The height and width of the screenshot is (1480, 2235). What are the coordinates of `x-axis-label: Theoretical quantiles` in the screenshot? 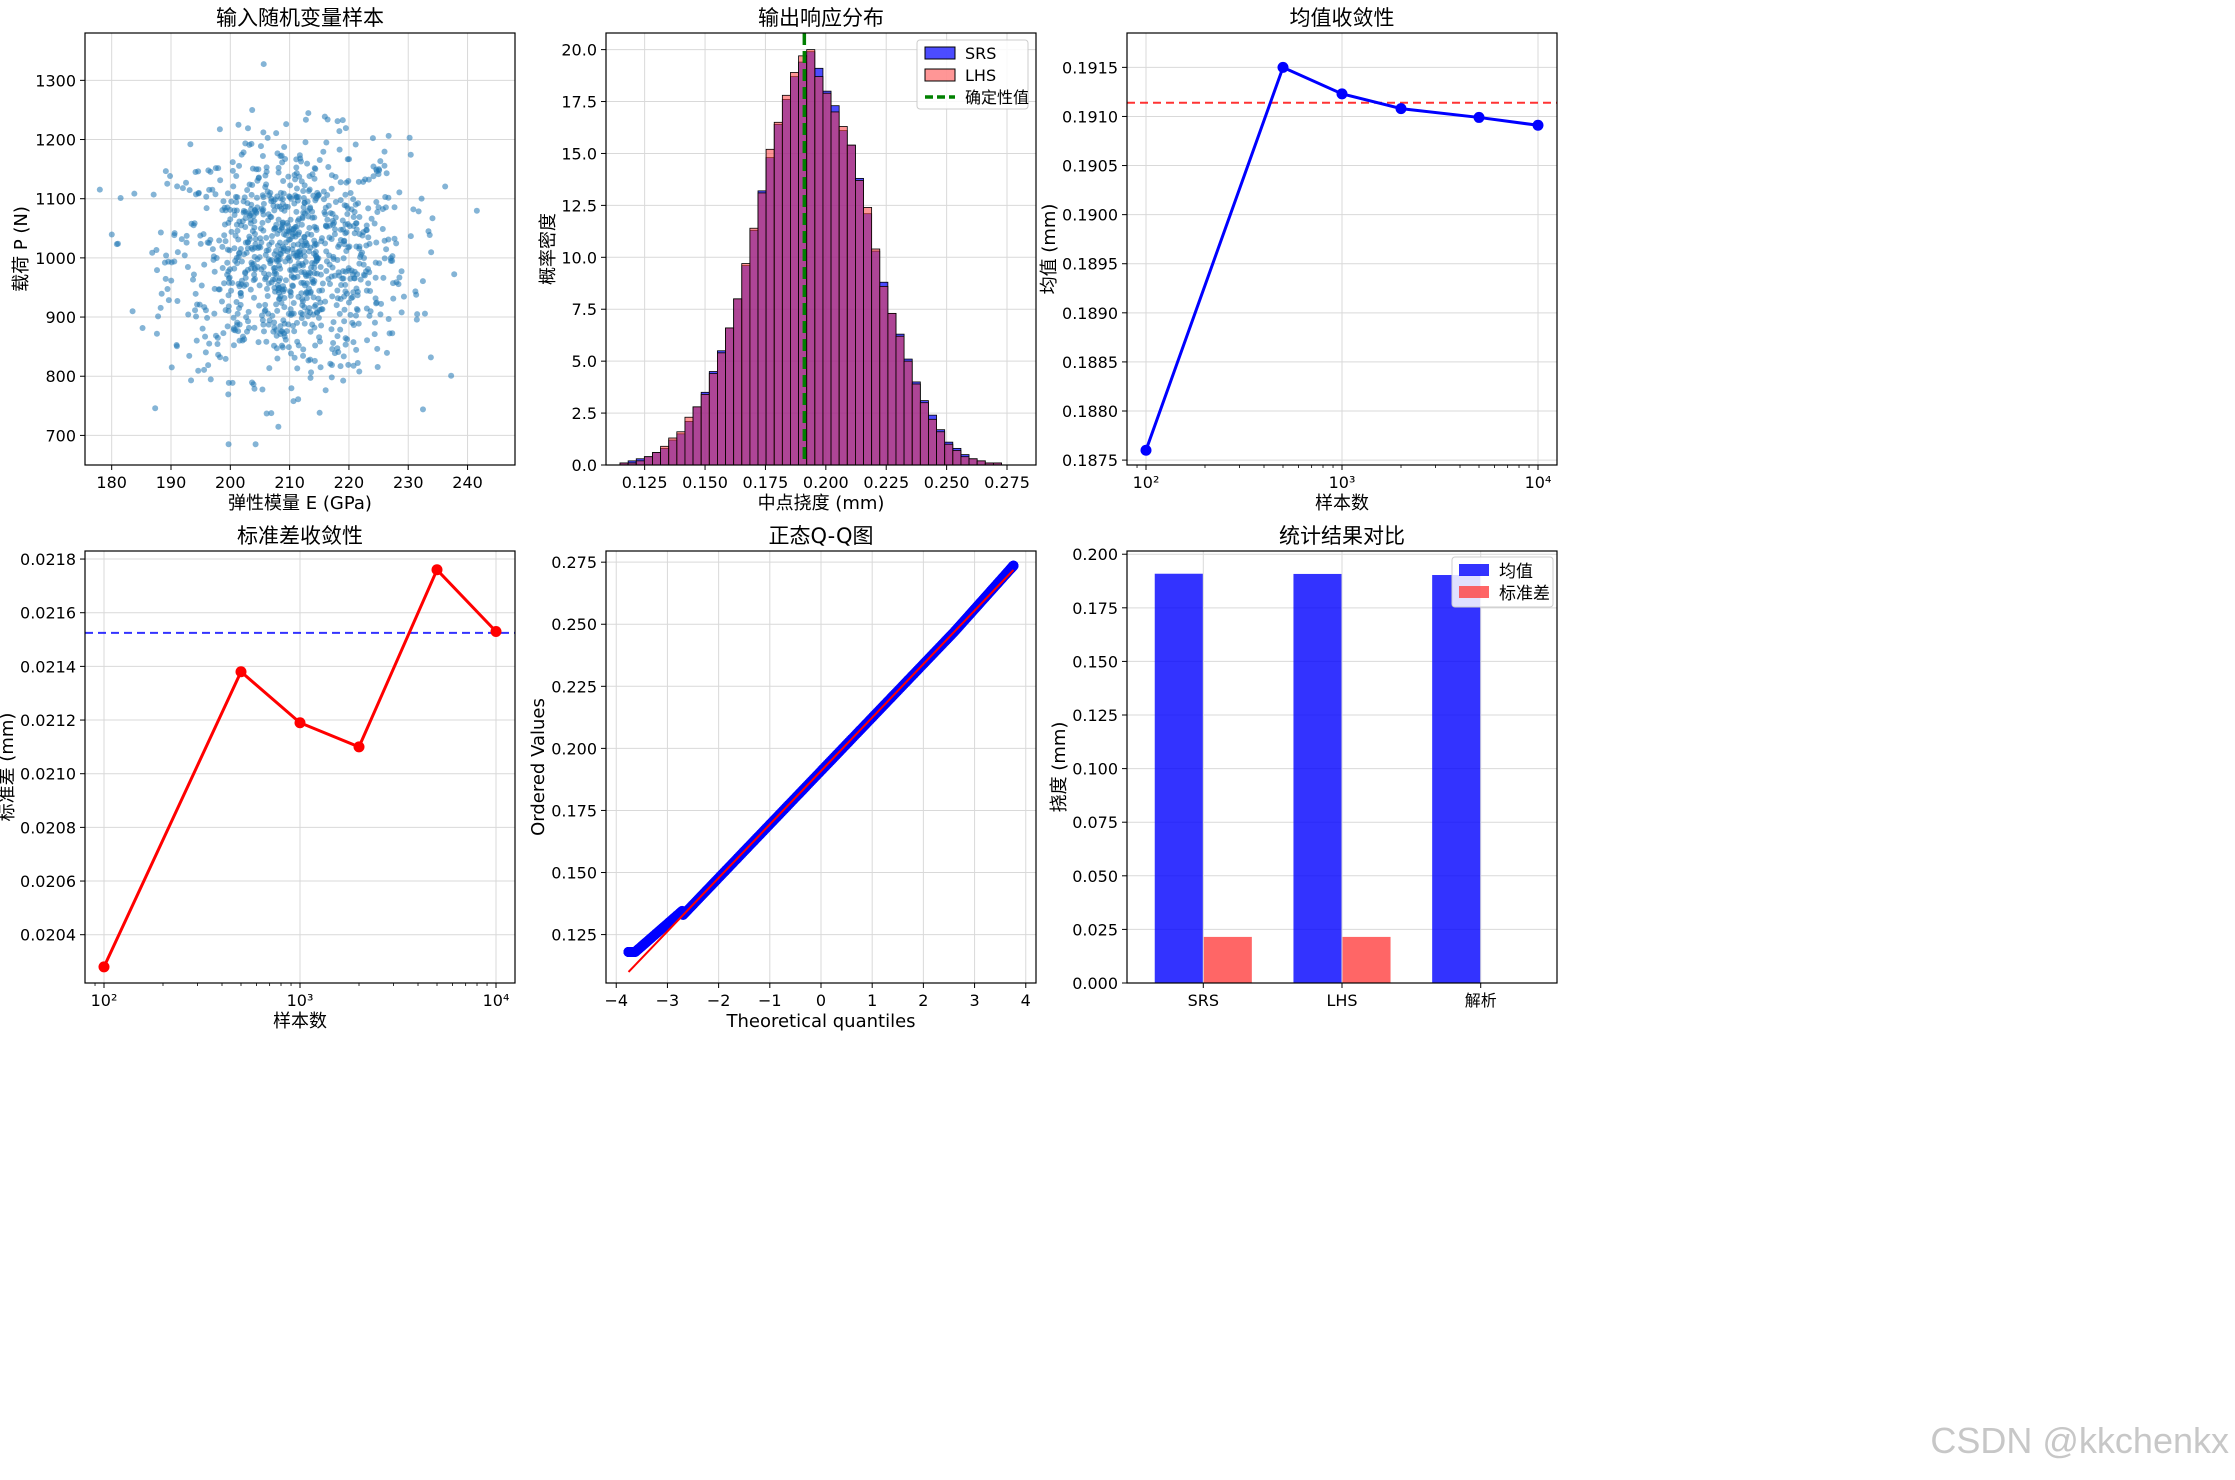 It's located at (820, 1021).